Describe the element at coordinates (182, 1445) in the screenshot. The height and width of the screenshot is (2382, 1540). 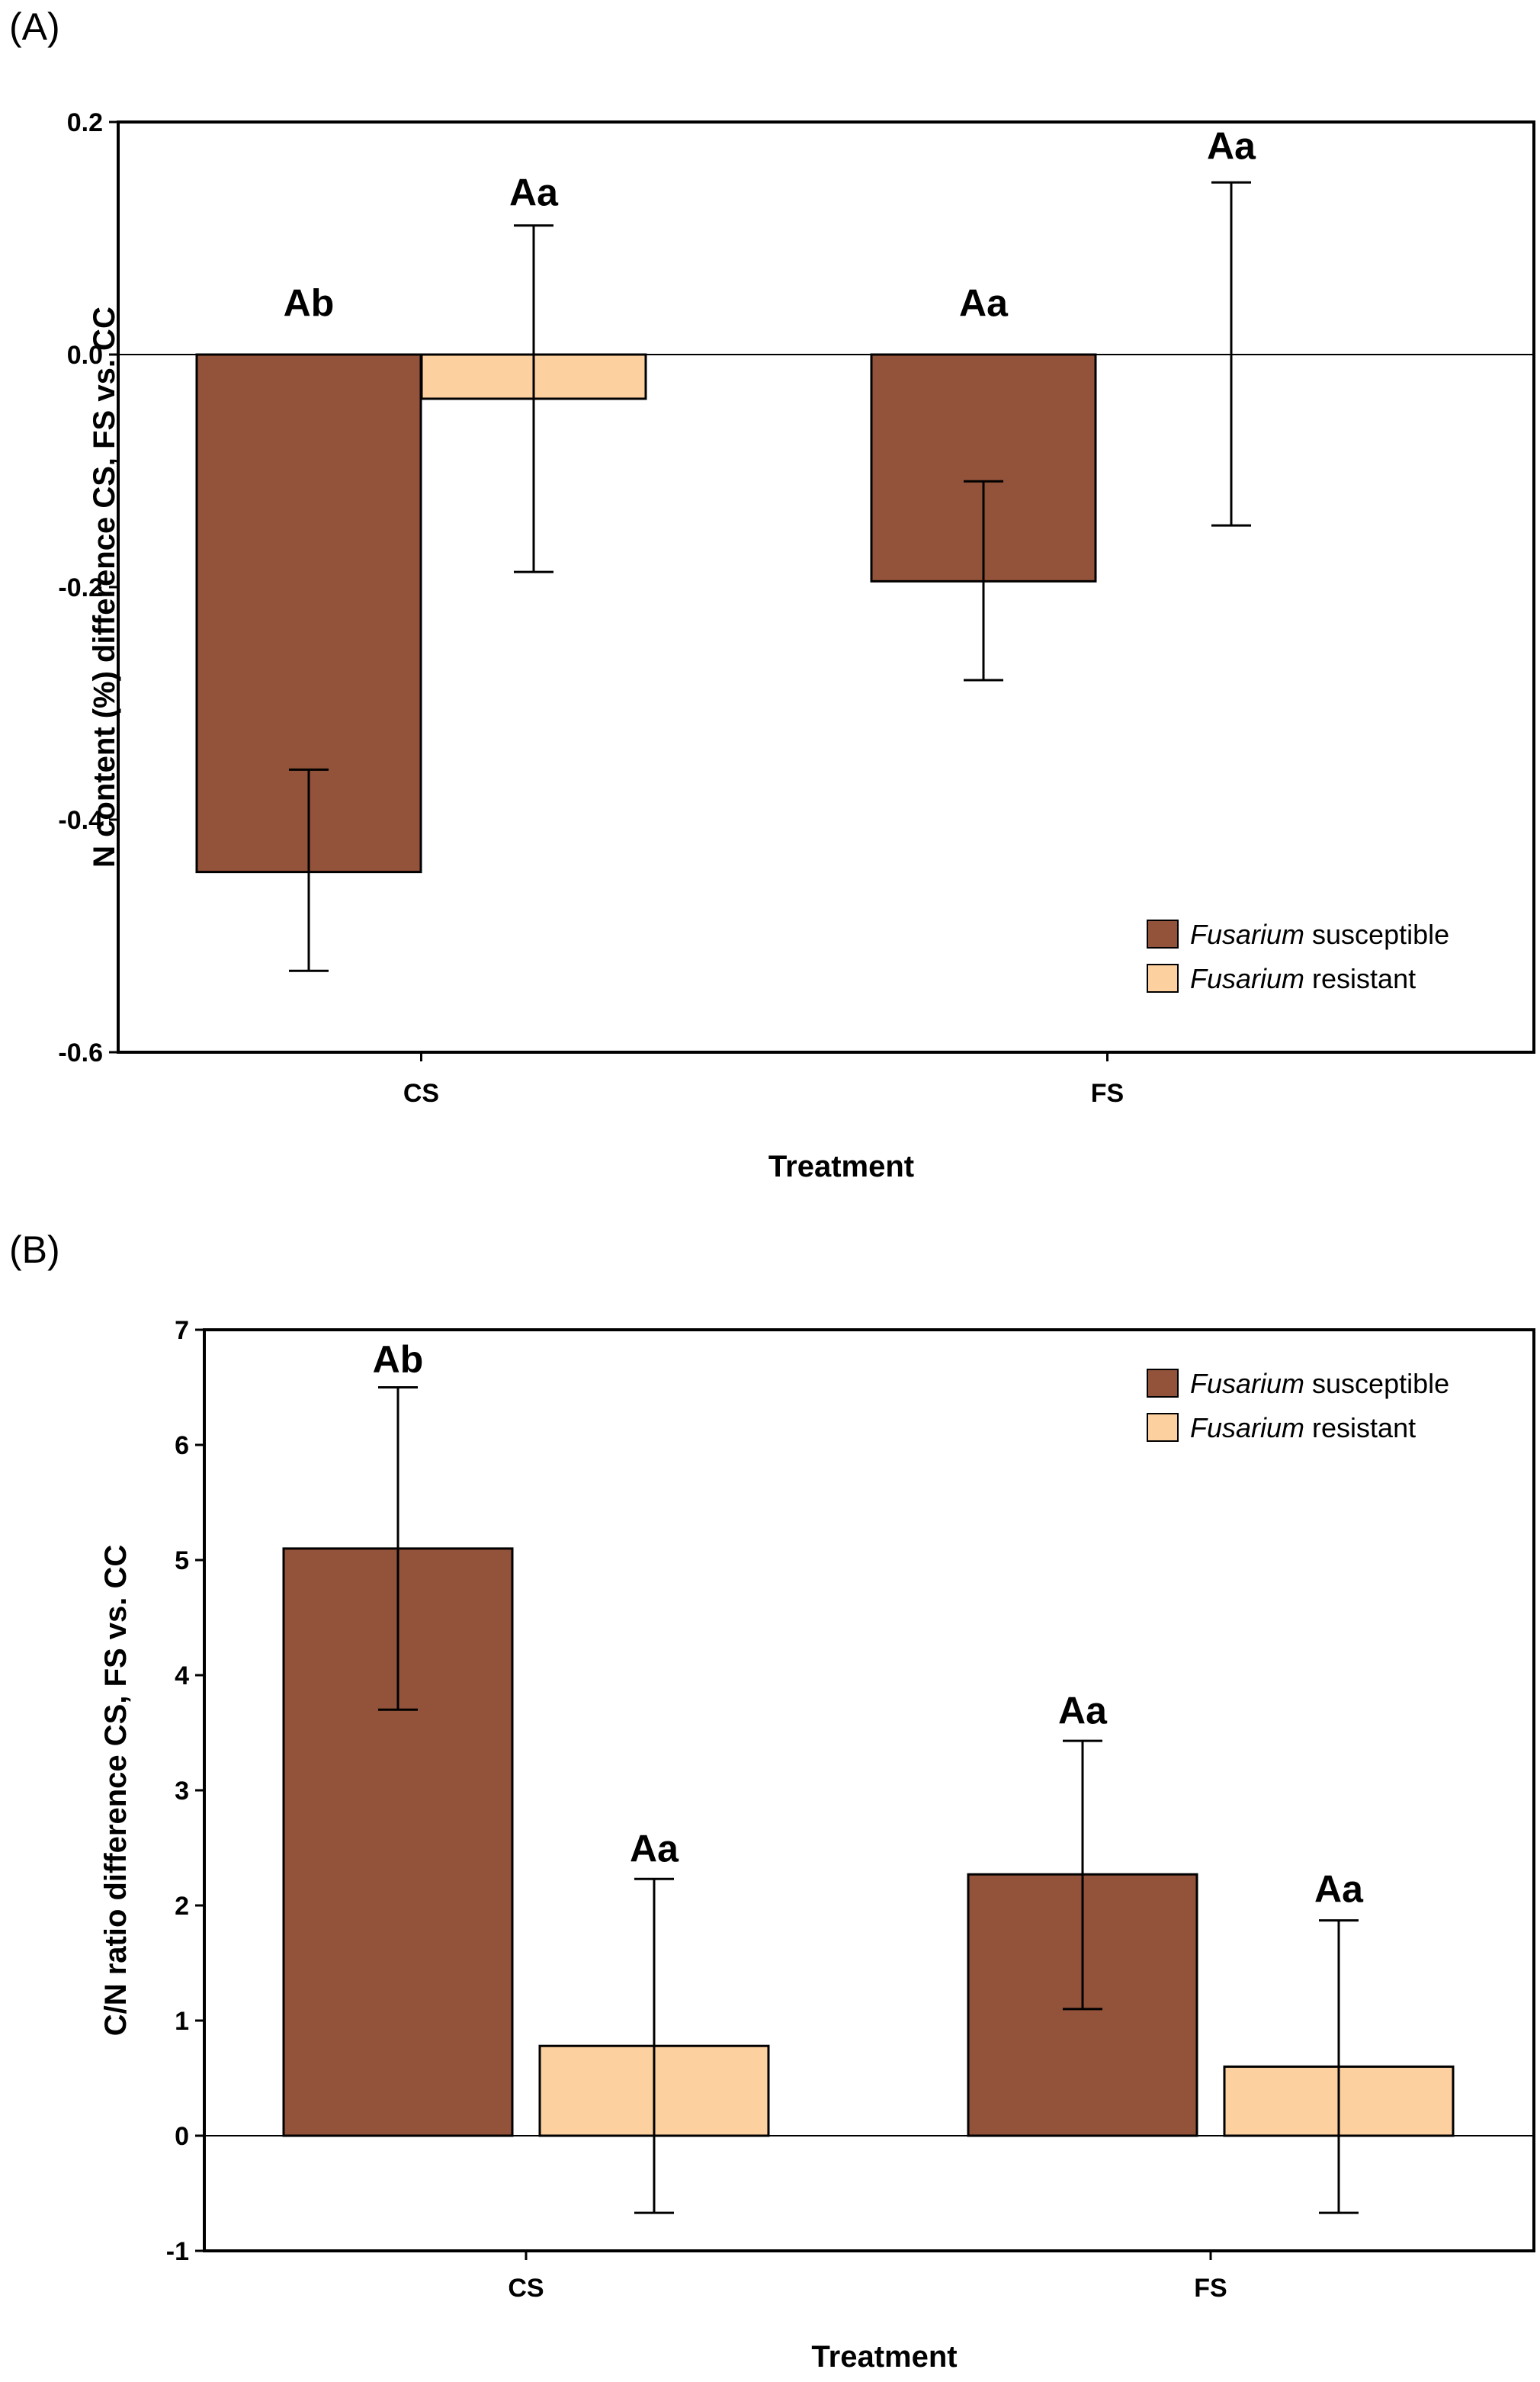
I see `y-tick-label: 6` at that location.